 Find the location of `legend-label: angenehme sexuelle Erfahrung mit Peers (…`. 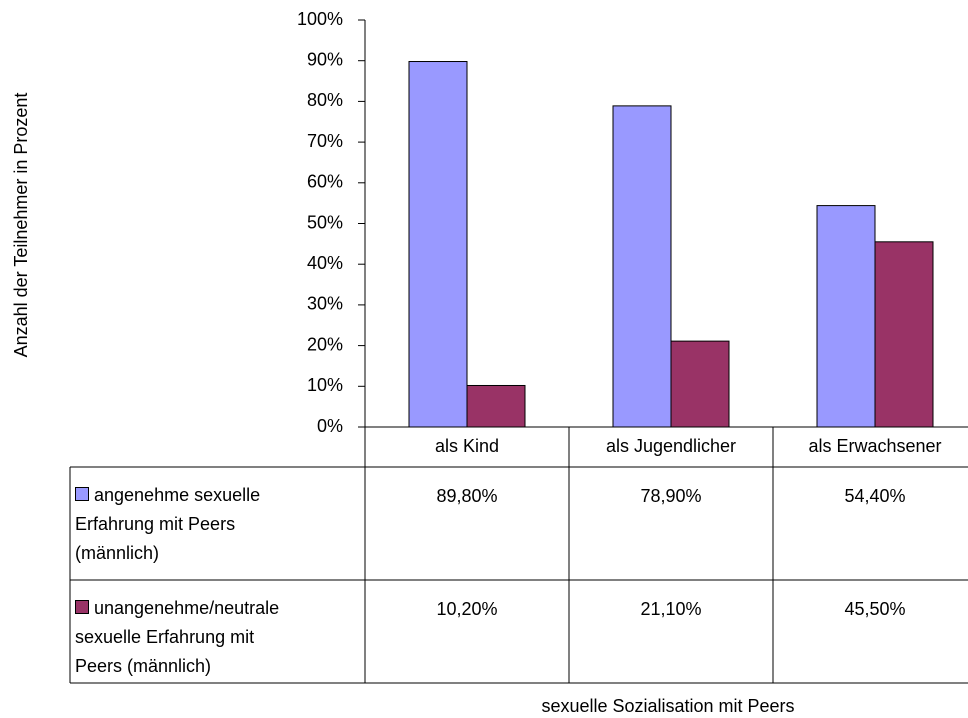

legend-label: angenehme sexuelle Erfahrung mit Peers (… is located at coordinates (168, 524).